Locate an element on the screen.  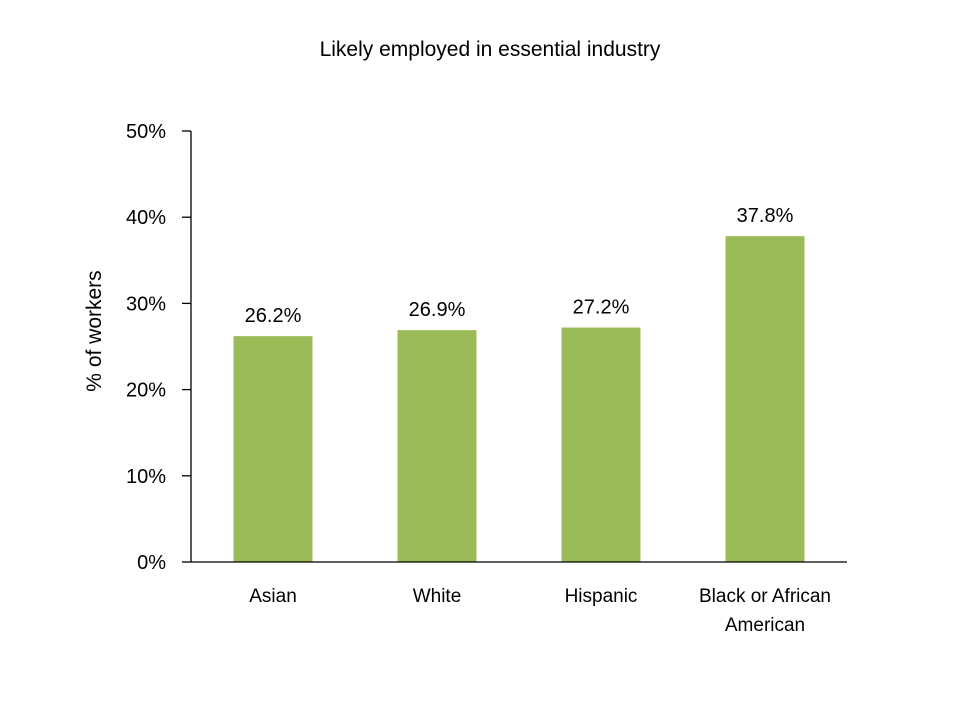
x-tick-label-line: White is located at coordinates (437, 596).